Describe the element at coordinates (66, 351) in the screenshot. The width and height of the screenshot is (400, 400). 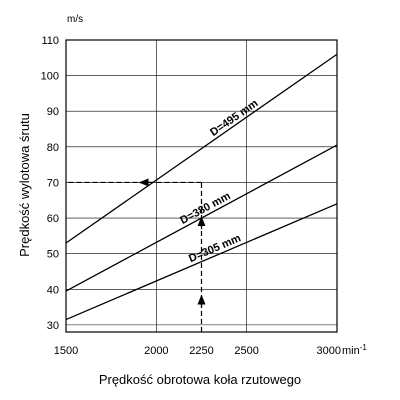
I see `x-tick-label: 1500` at that location.